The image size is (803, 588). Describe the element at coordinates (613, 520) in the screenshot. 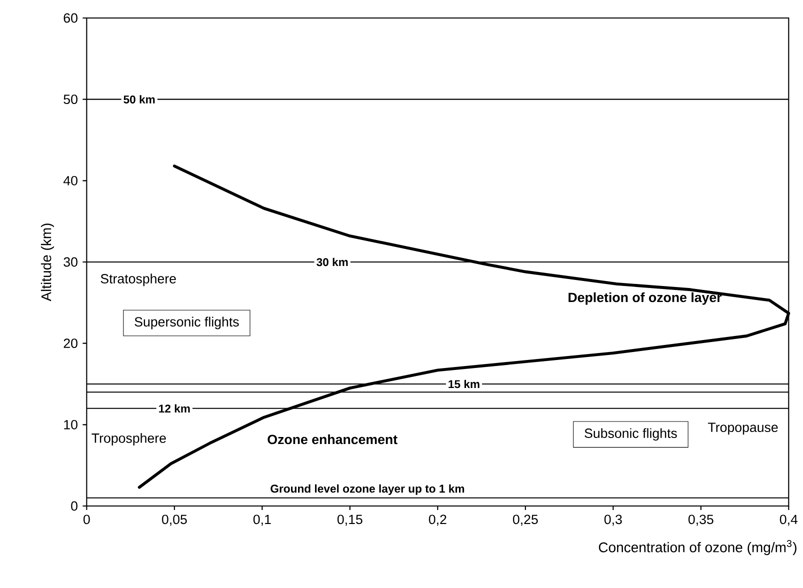

I see `x-tick-label: 0,3` at that location.